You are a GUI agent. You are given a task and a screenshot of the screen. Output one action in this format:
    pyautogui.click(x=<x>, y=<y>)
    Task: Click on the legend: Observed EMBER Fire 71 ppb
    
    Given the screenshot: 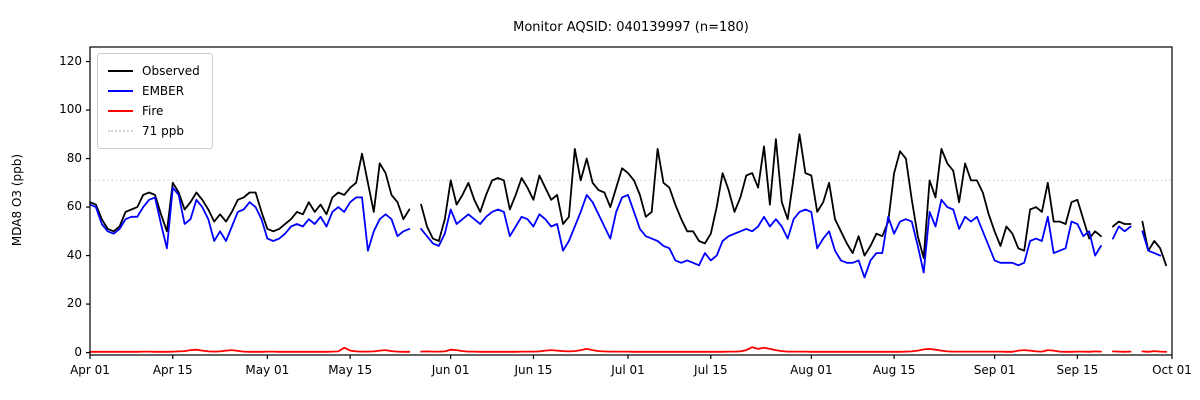 What is the action you would take?
    pyautogui.click(x=155, y=101)
    